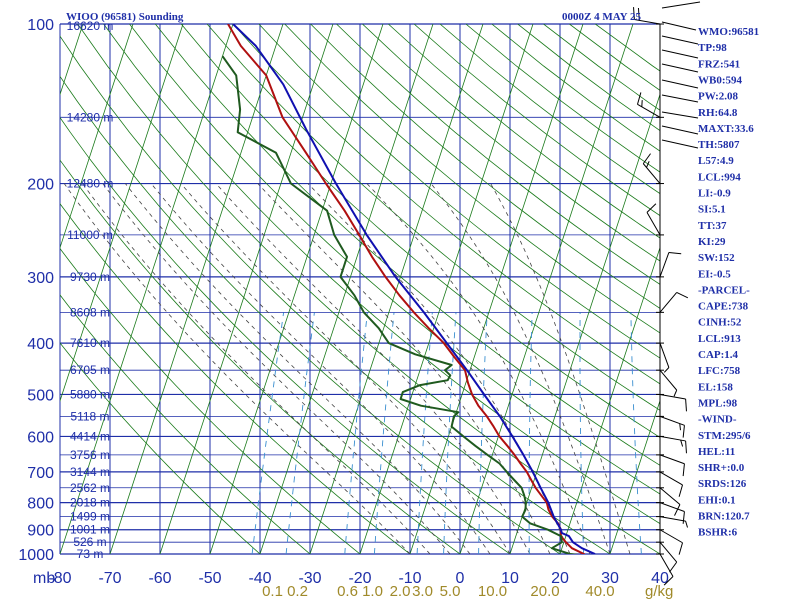 The width and height of the screenshot is (800, 600). Describe the element at coordinates (40, 395) in the screenshot. I see `pressure-tick-label: 500` at that location.